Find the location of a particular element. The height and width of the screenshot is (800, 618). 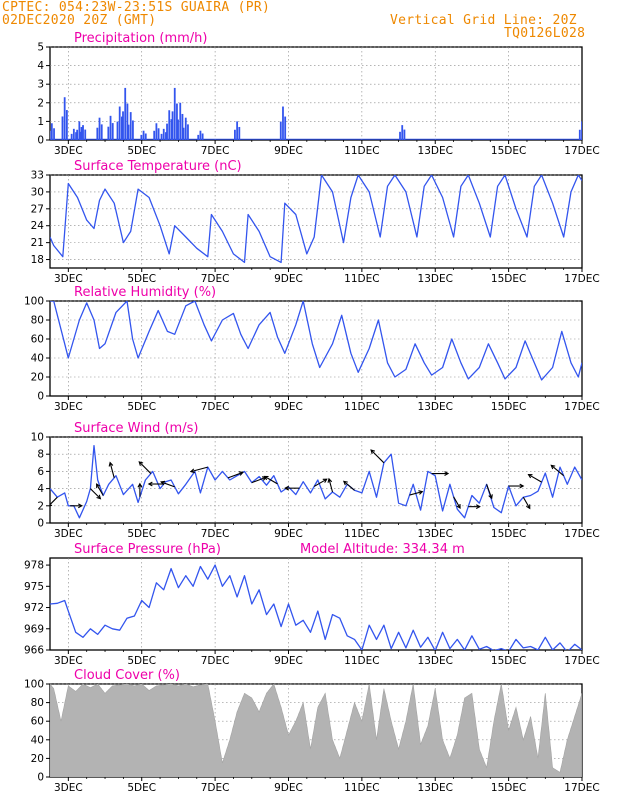

precip-ytick-label: 3 is located at coordinates (40, 85).